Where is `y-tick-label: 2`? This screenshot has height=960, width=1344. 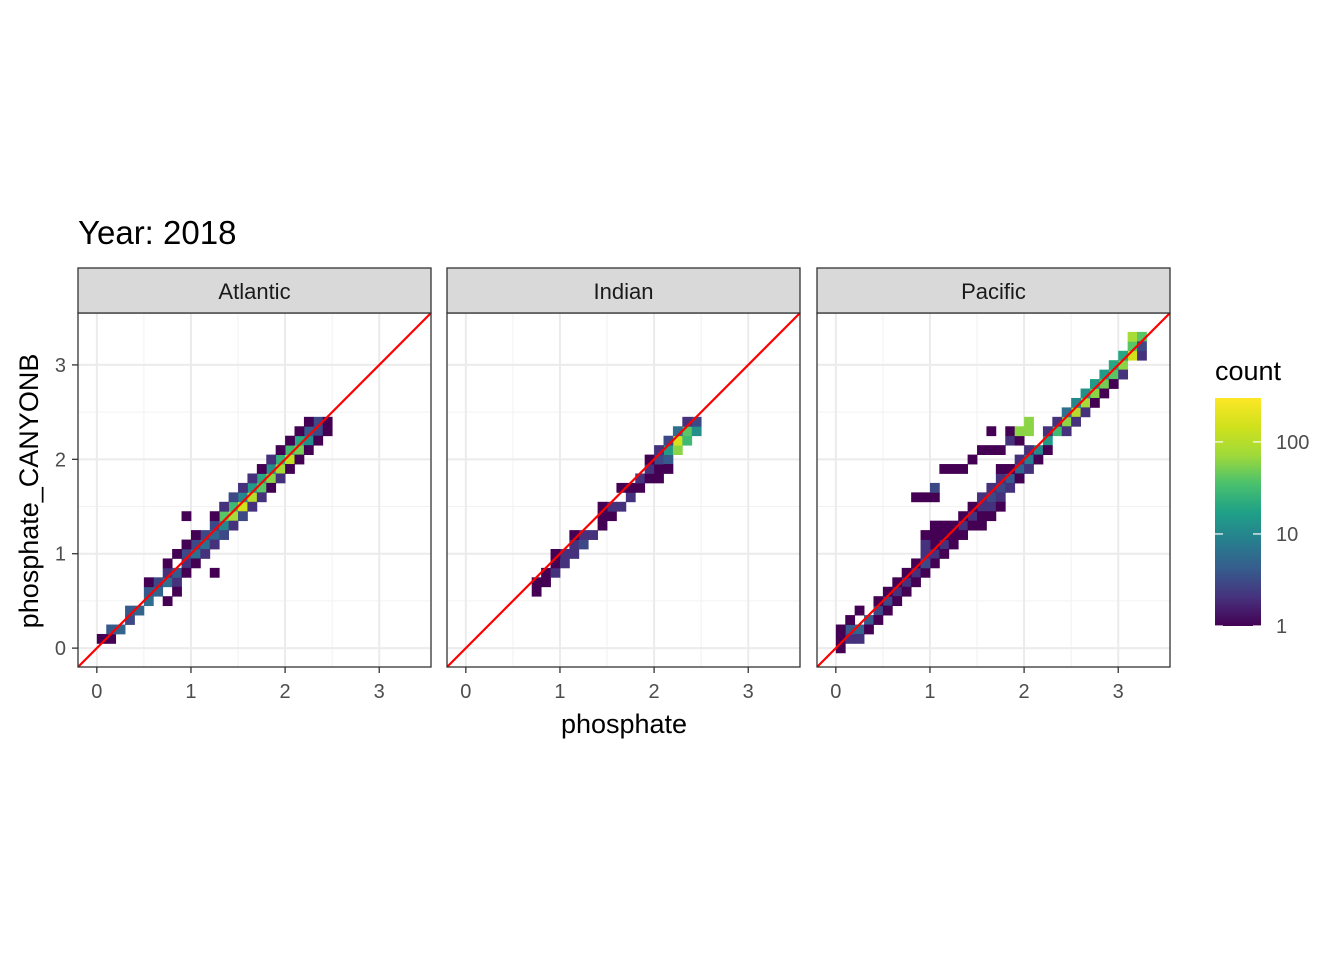
y-tick-label: 2 is located at coordinates (60, 460).